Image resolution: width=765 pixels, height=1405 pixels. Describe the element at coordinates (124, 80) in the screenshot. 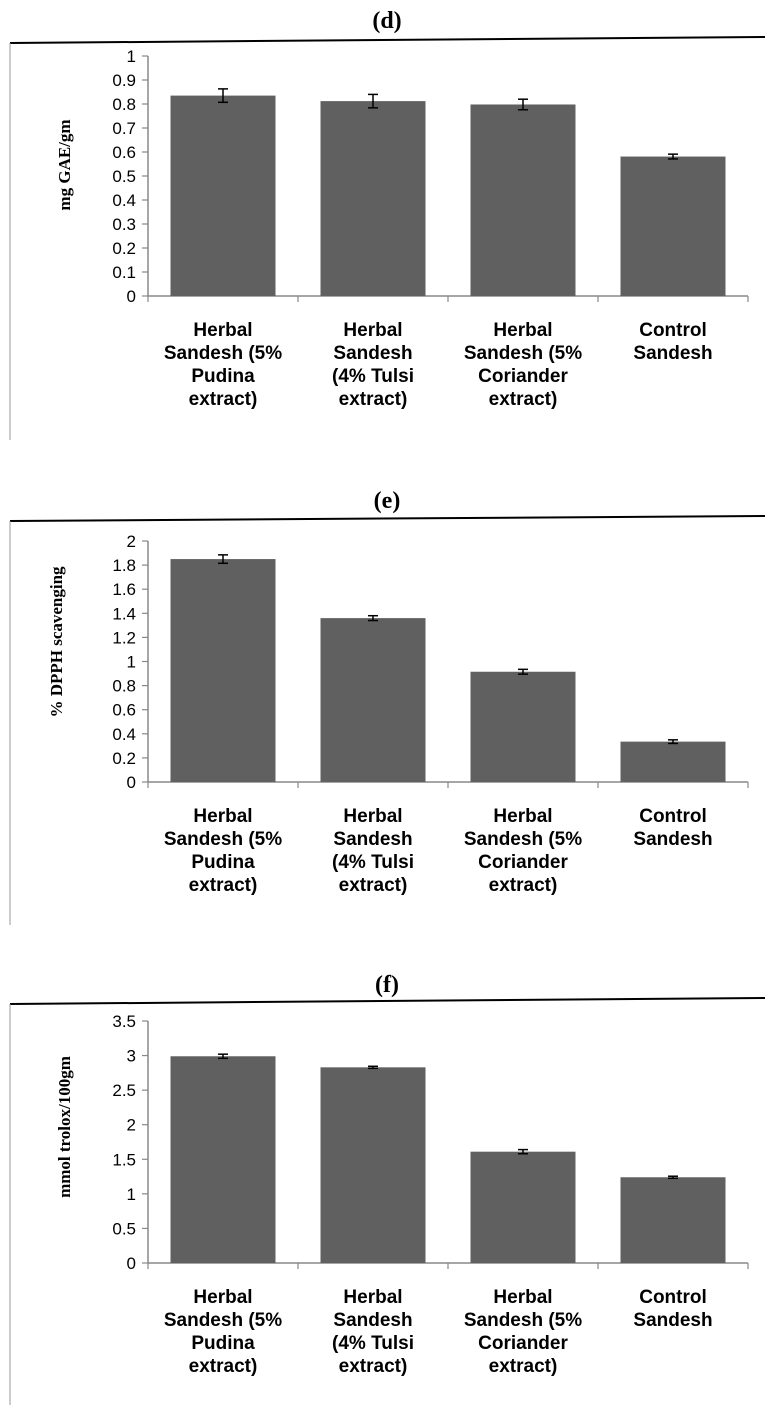

I see `y-tick-label: 0.9` at that location.